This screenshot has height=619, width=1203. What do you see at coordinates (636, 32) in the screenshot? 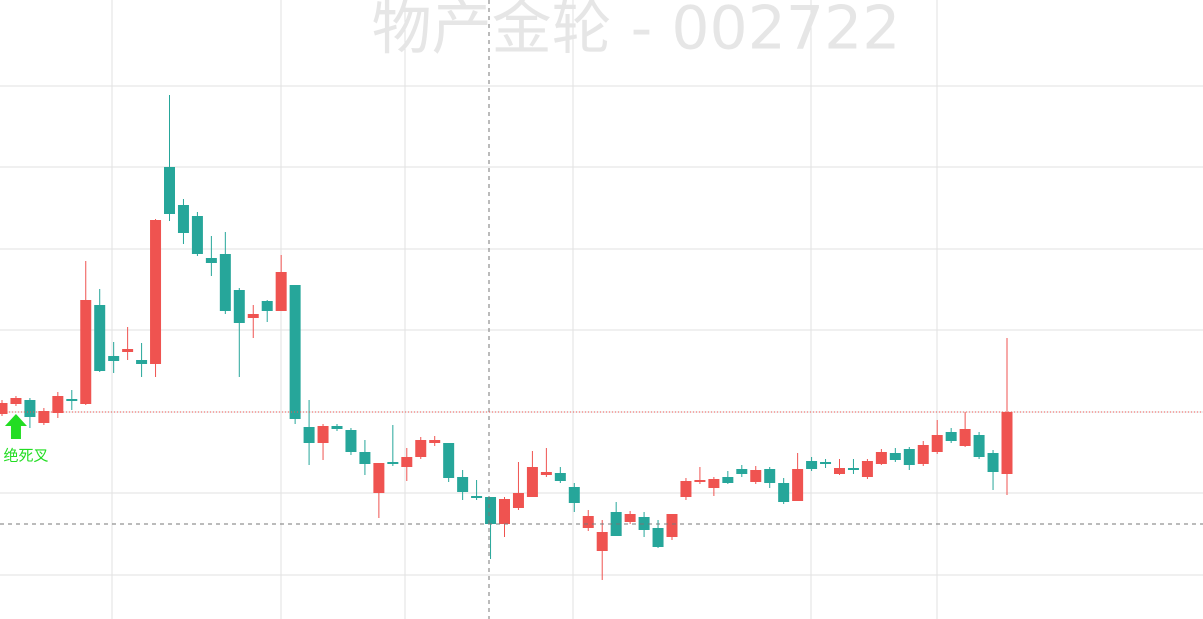
I see `watermark-title: 物产金轮 - 002722` at bounding box center [636, 32].